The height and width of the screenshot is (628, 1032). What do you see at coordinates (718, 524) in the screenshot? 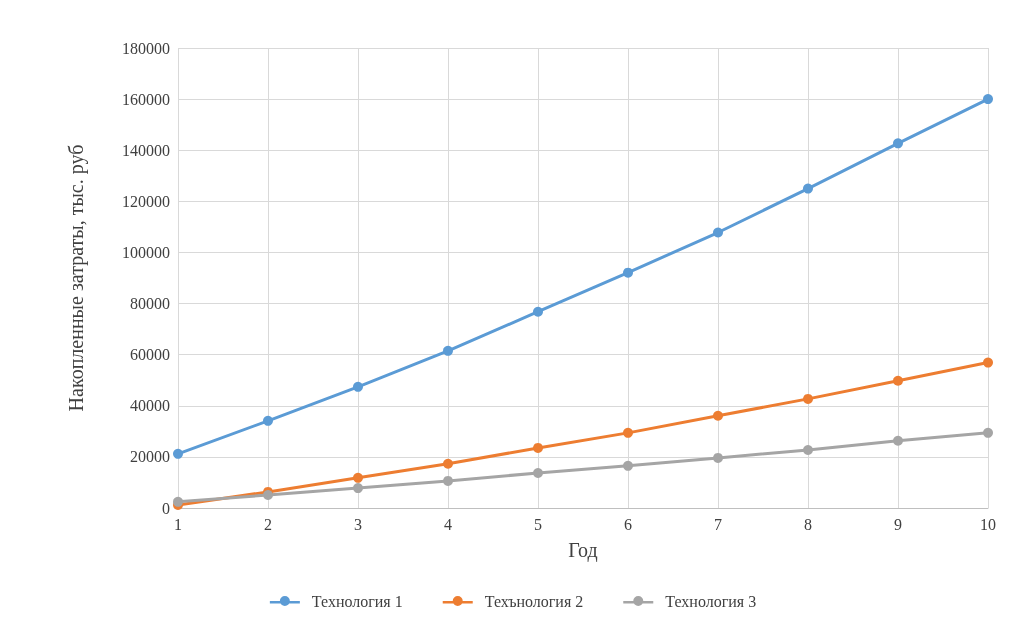
I see `x-tick-label: 7` at bounding box center [718, 524].